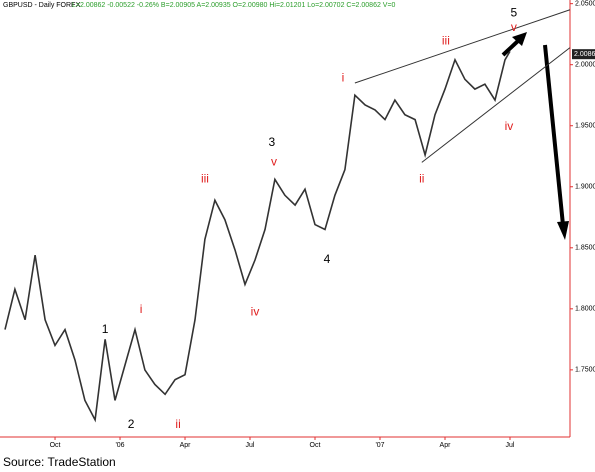 Image resolution: width=595 pixels, height=472 pixels. I want to click on y-tick-label: 1.80000, so click(585, 309).